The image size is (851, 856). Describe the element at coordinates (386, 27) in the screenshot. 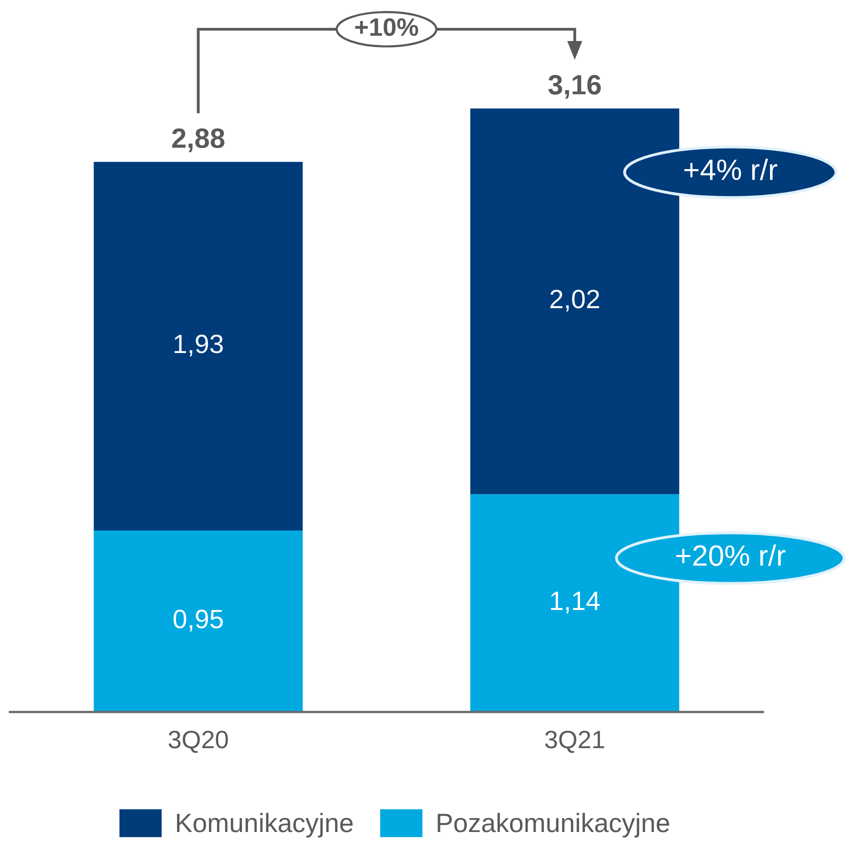

I see `text: +10%` at that location.